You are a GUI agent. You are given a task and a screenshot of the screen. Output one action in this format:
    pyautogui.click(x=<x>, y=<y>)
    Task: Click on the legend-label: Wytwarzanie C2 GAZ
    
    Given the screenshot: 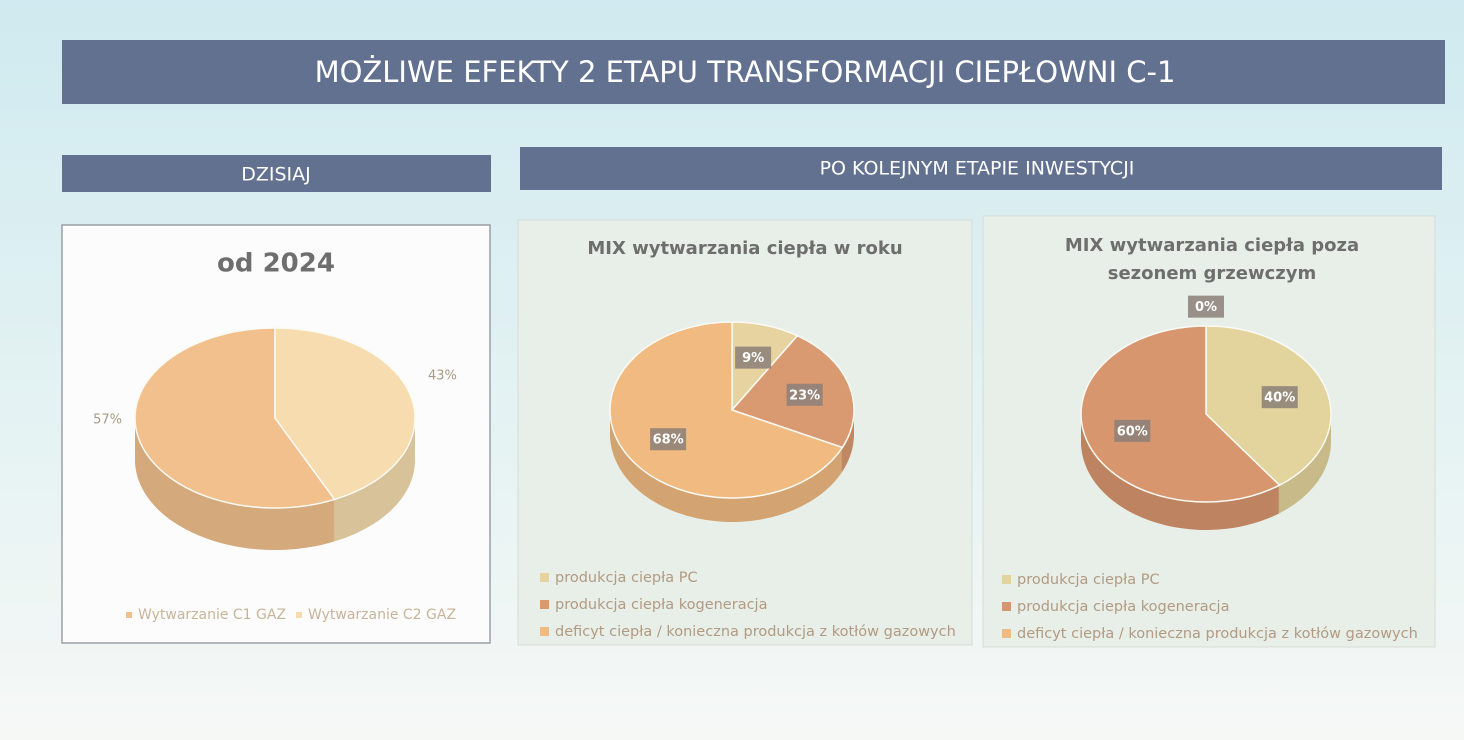 What is the action you would take?
    pyautogui.click(x=382, y=615)
    